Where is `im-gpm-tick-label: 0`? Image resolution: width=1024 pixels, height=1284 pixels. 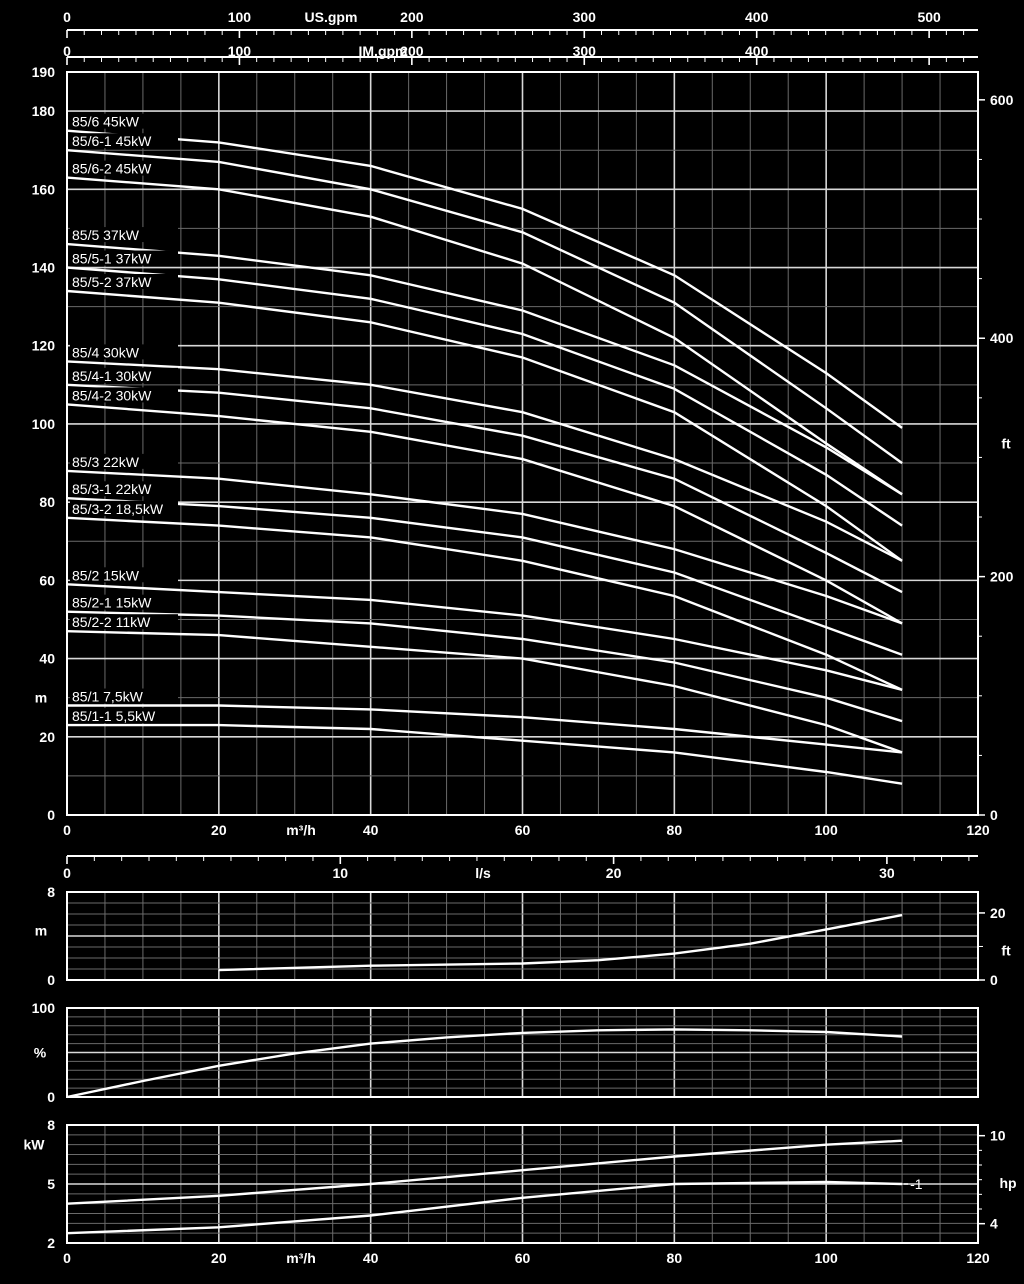
im-gpm-tick-label: 0 is located at coordinates (67, 51).